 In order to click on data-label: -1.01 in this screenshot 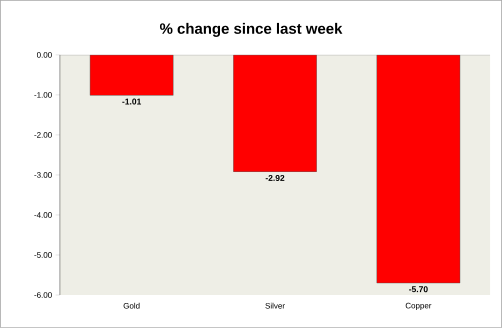, I will do `click(132, 101)`.